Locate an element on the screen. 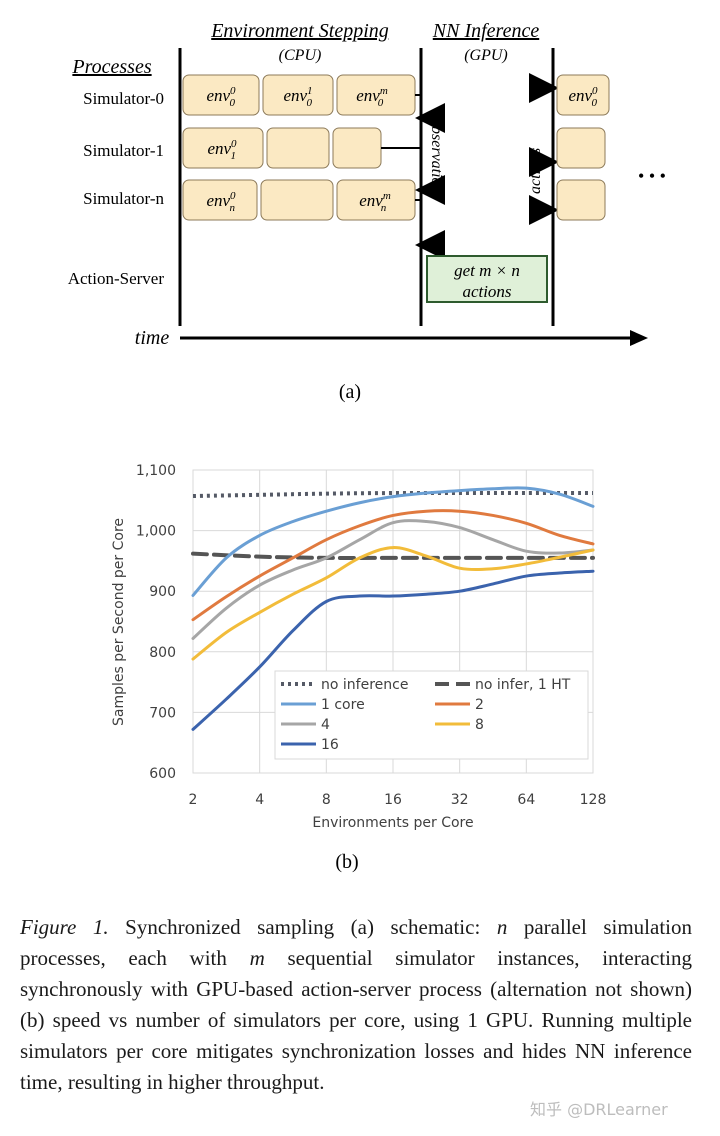  legend-box is located at coordinates (431, 715).